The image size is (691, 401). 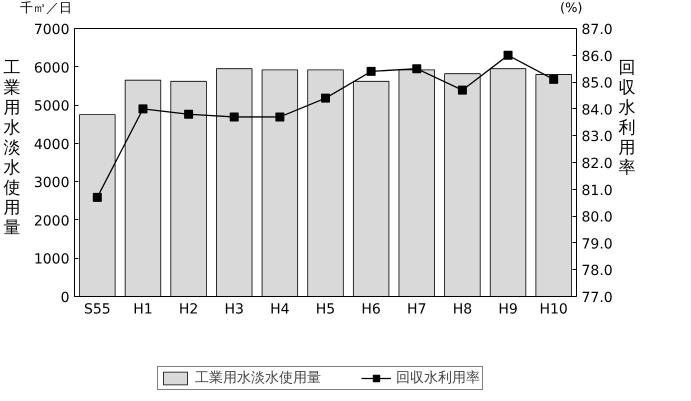 What do you see at coordinates (97, 310) in the screenshot?
I see `x-tick-label: S55` at bounding box center [97, 310].